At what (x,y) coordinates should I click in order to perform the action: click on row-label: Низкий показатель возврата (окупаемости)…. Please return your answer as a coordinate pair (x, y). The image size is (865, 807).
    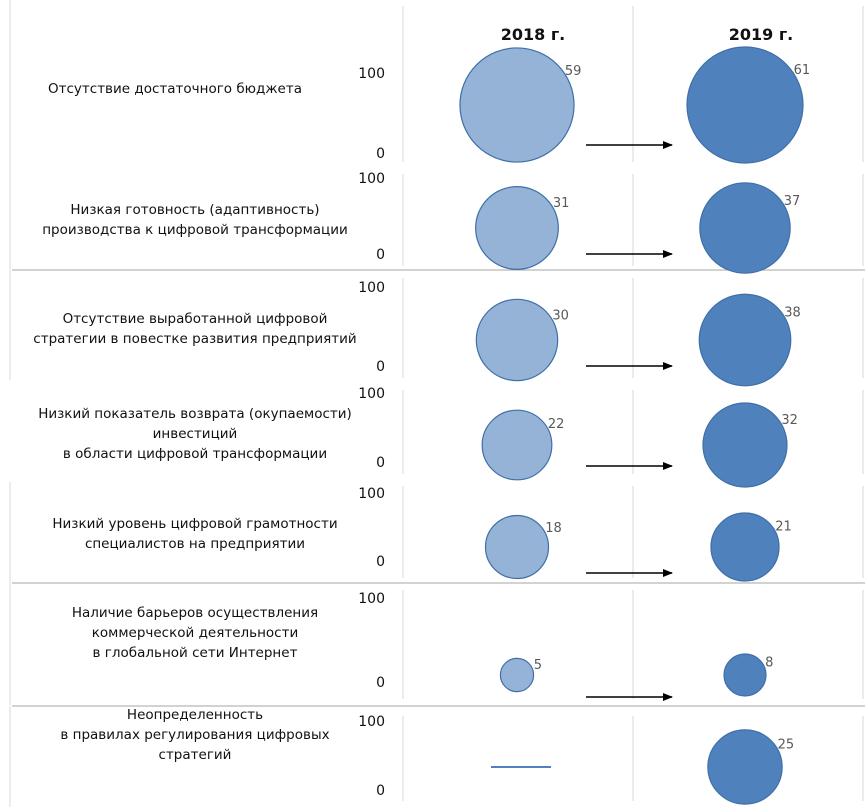
    Looking at the image, I should click on (195, 434).